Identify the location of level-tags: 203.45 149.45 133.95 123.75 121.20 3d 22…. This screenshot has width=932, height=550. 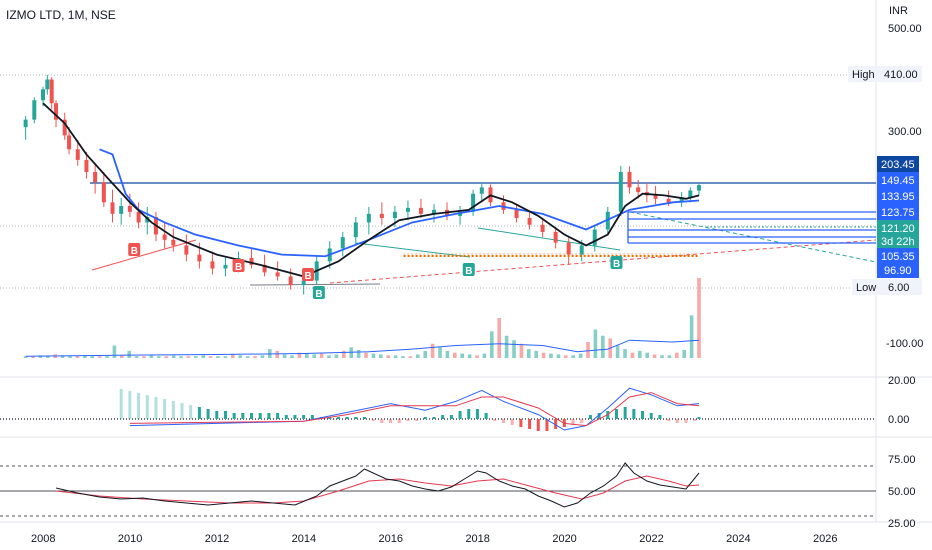
(898, 217).